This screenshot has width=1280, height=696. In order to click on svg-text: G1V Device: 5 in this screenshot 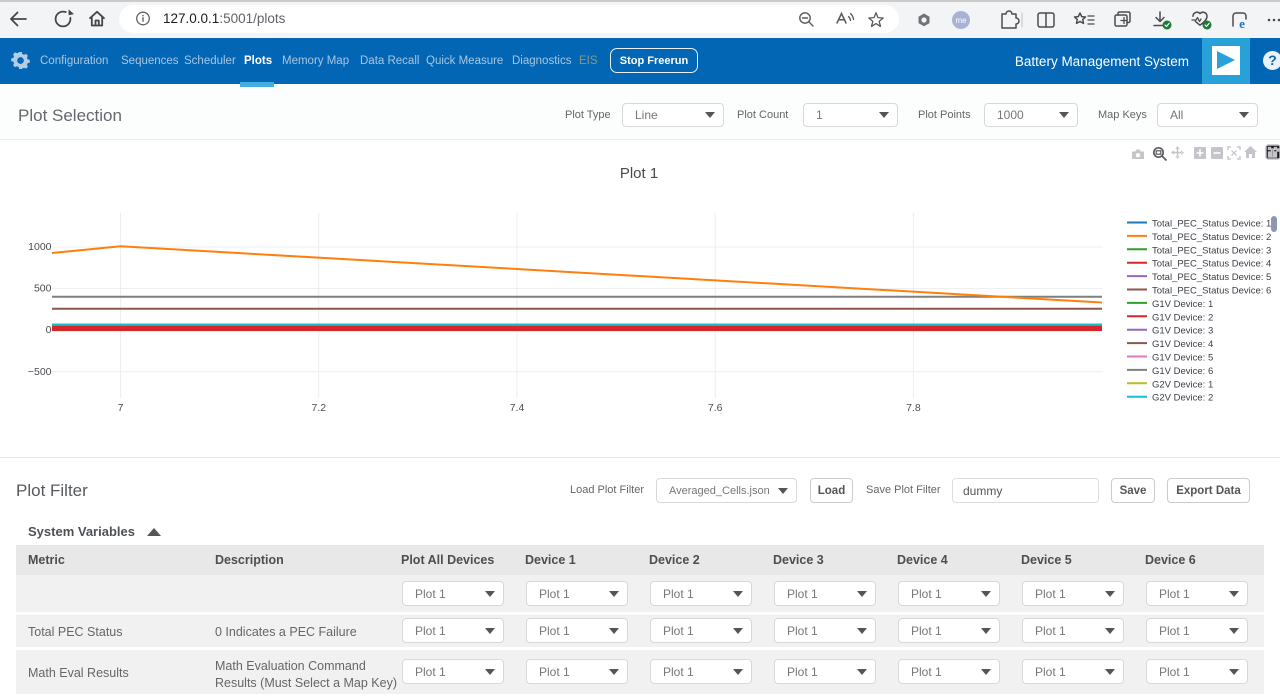, I will do `click(1182, 358)`.